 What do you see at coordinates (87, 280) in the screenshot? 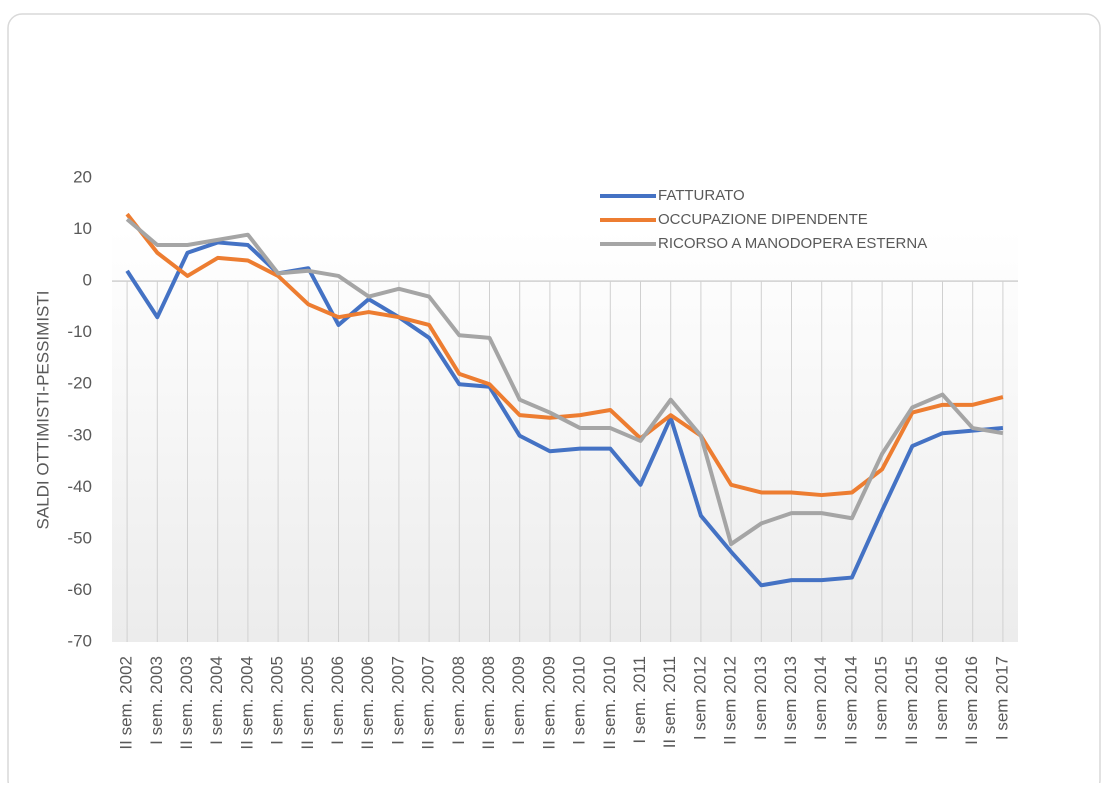
I see `y-tick-label: 0` at bounding box center [87, 280].